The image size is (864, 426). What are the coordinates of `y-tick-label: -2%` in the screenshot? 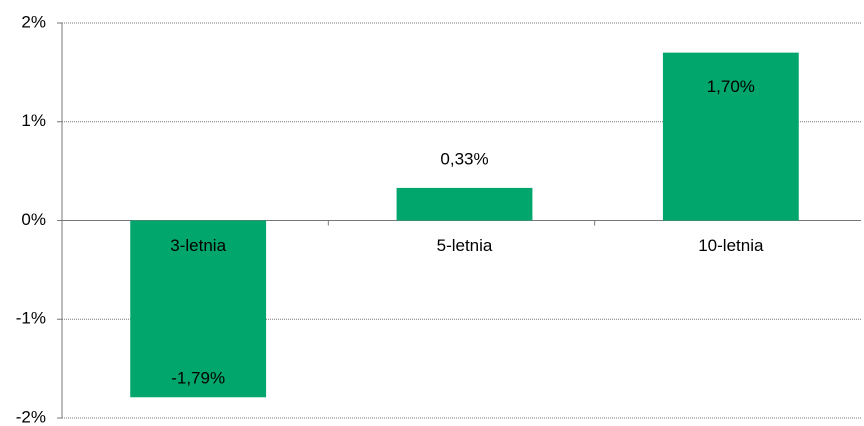 It's located at (31, 416).